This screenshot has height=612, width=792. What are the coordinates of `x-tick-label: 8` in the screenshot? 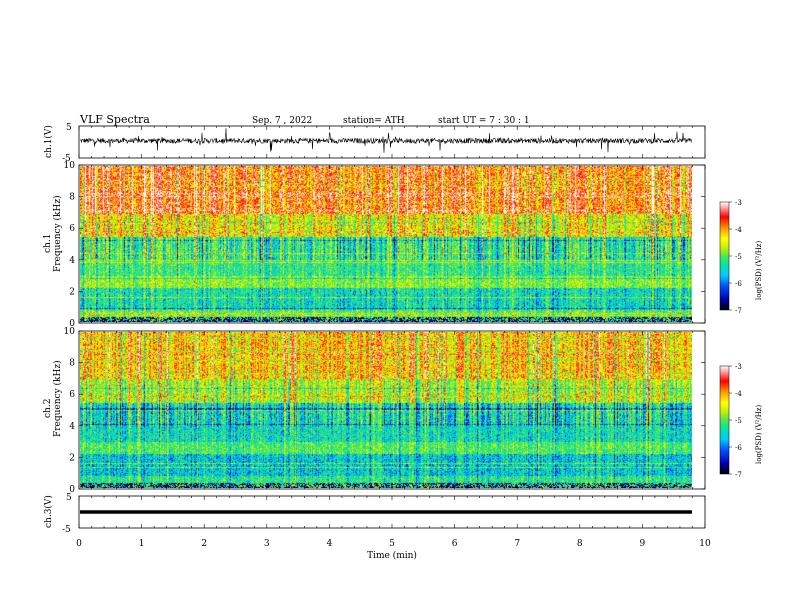 It's located at (580, 544).